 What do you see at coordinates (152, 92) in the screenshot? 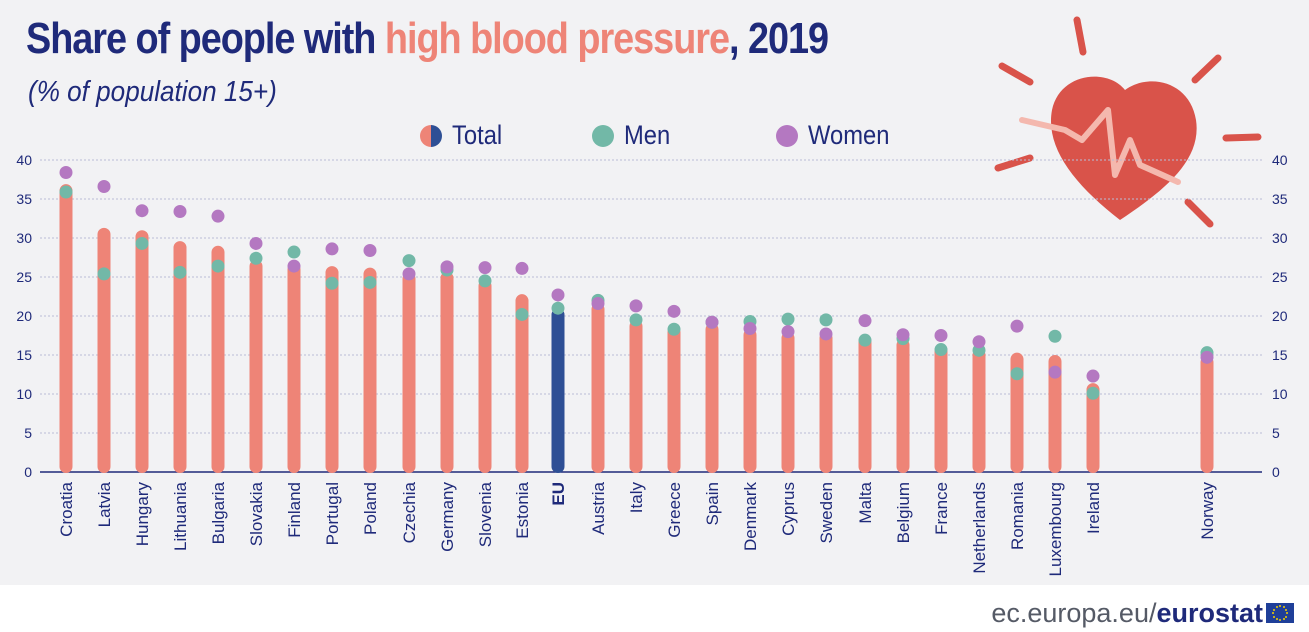
I see `chart-subtitle: (% of population 15+)` at bounding box center [152, 92].